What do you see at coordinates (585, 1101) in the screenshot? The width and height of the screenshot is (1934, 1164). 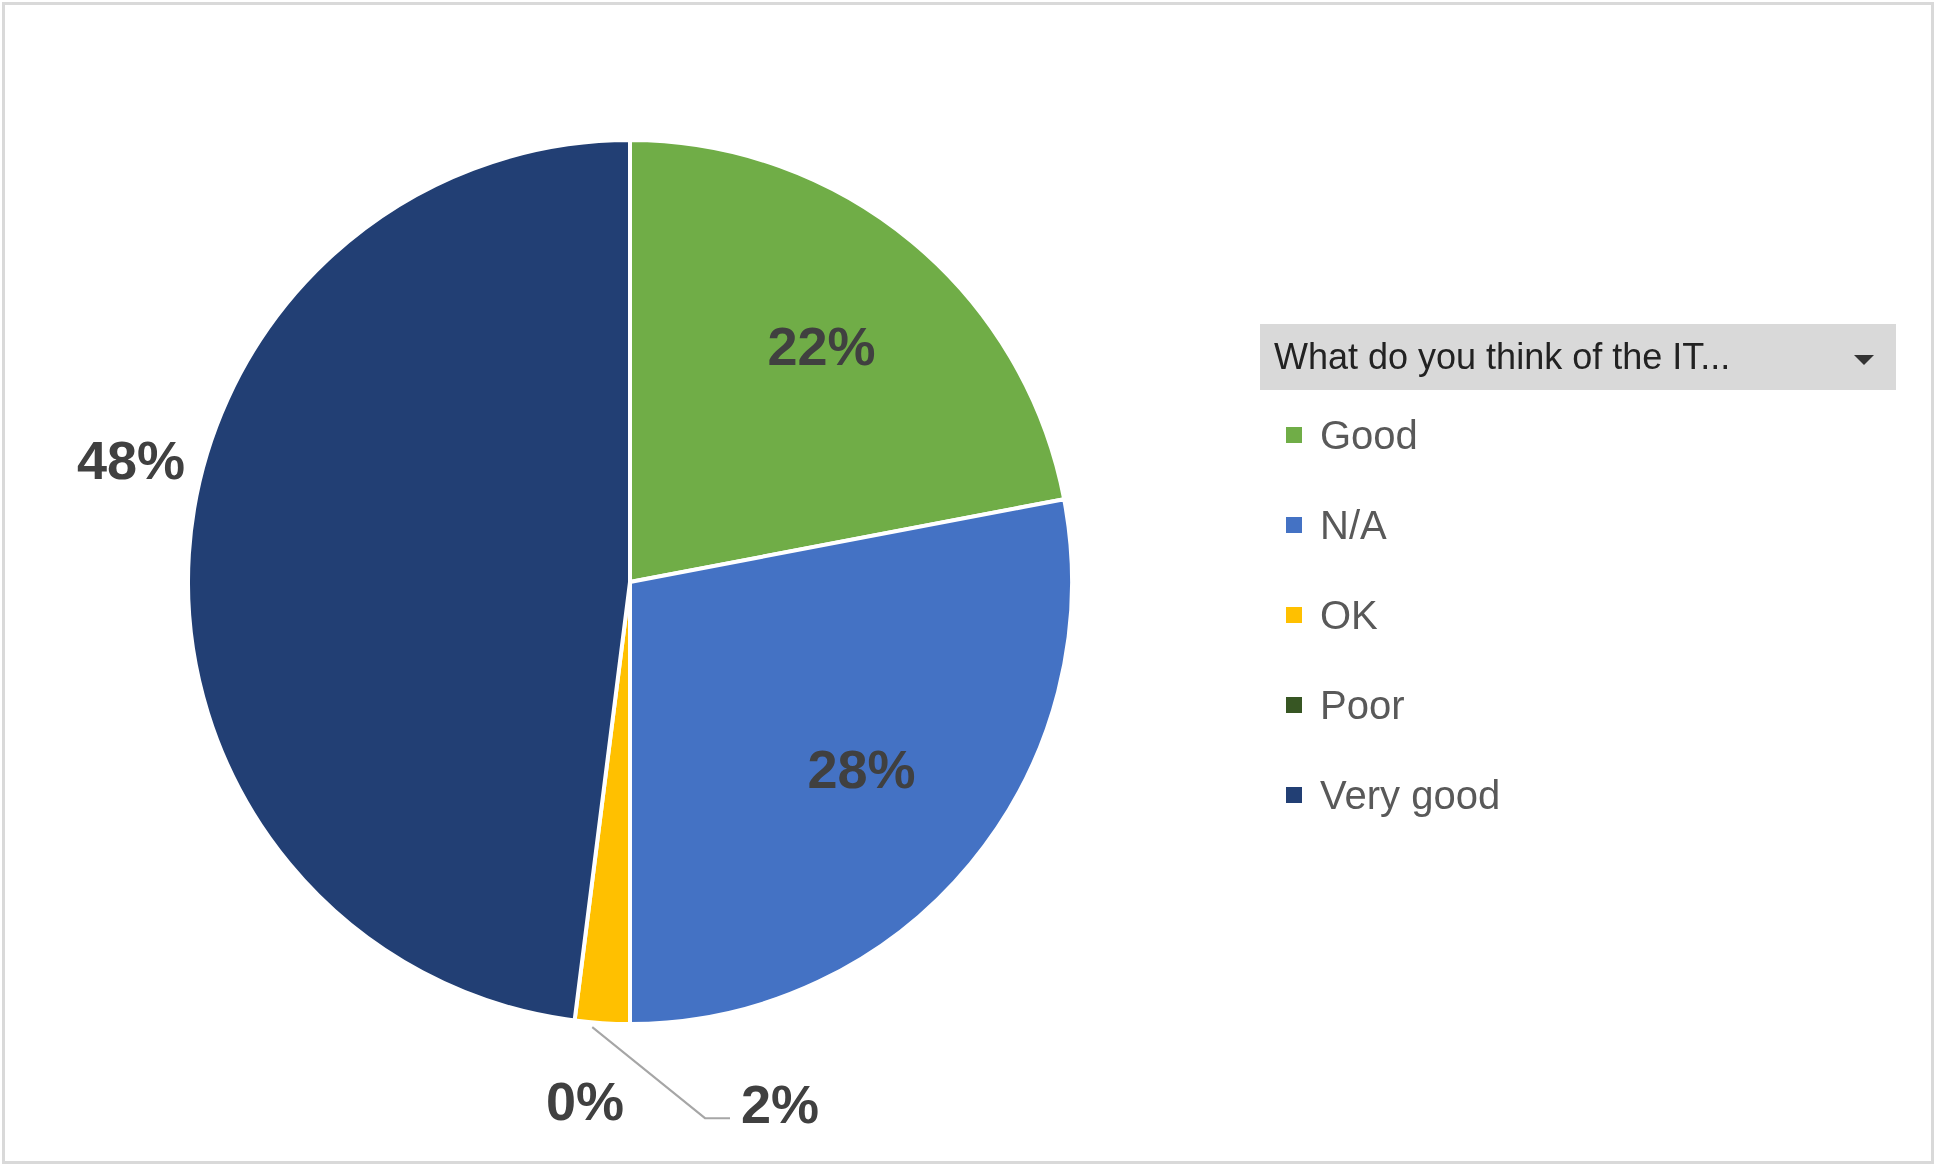 I see `text: 0%` at bounding box center [585, 1101].